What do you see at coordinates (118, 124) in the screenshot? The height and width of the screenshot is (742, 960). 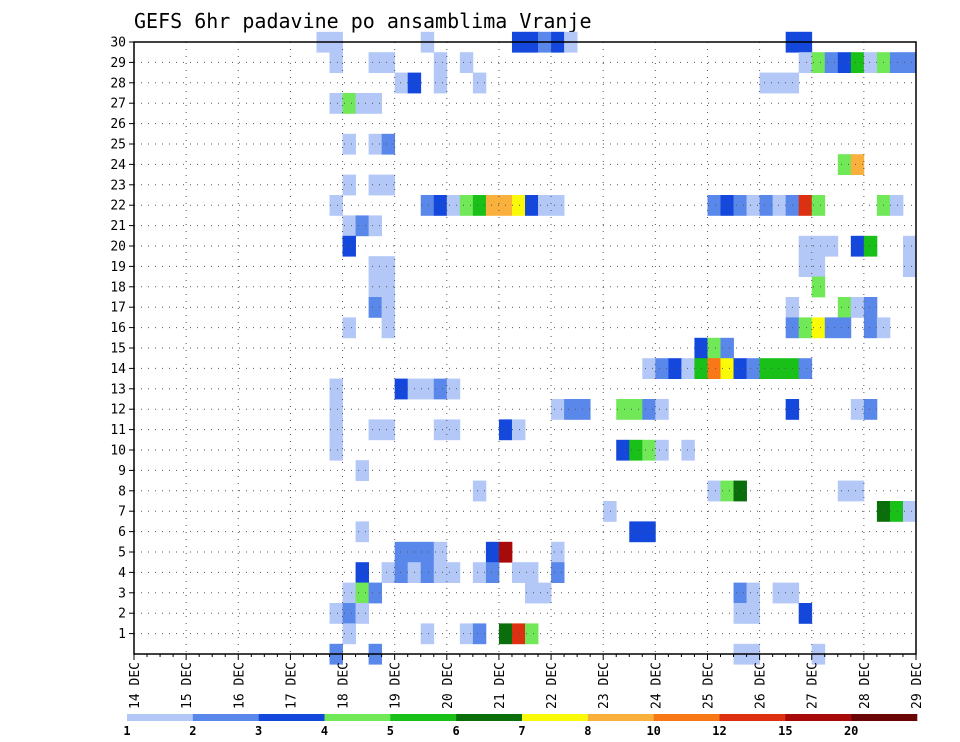 I see `y-tick-label: 26` at bounding box center [118, 124].